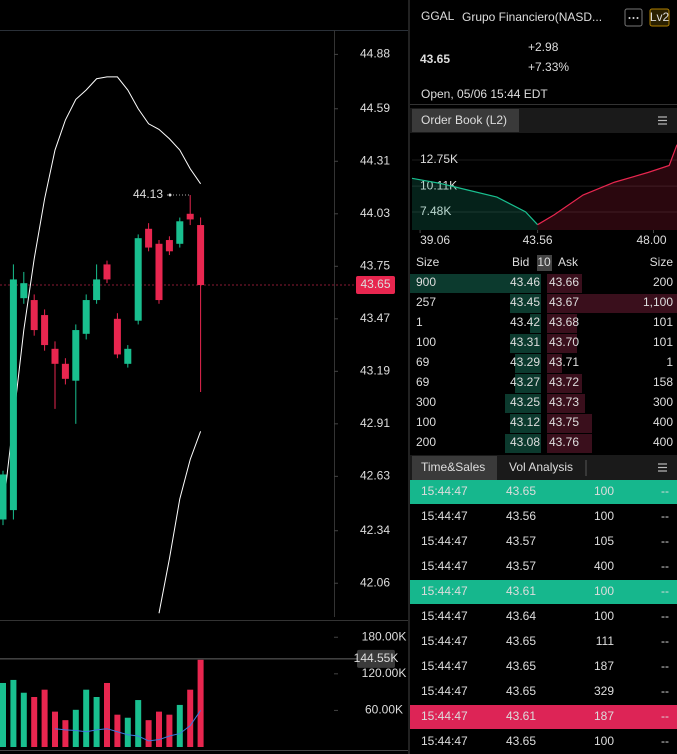 Image resolution: width=677 pixels, height=754 pixels. I want to click on column-header: 10, so click(544, 262).